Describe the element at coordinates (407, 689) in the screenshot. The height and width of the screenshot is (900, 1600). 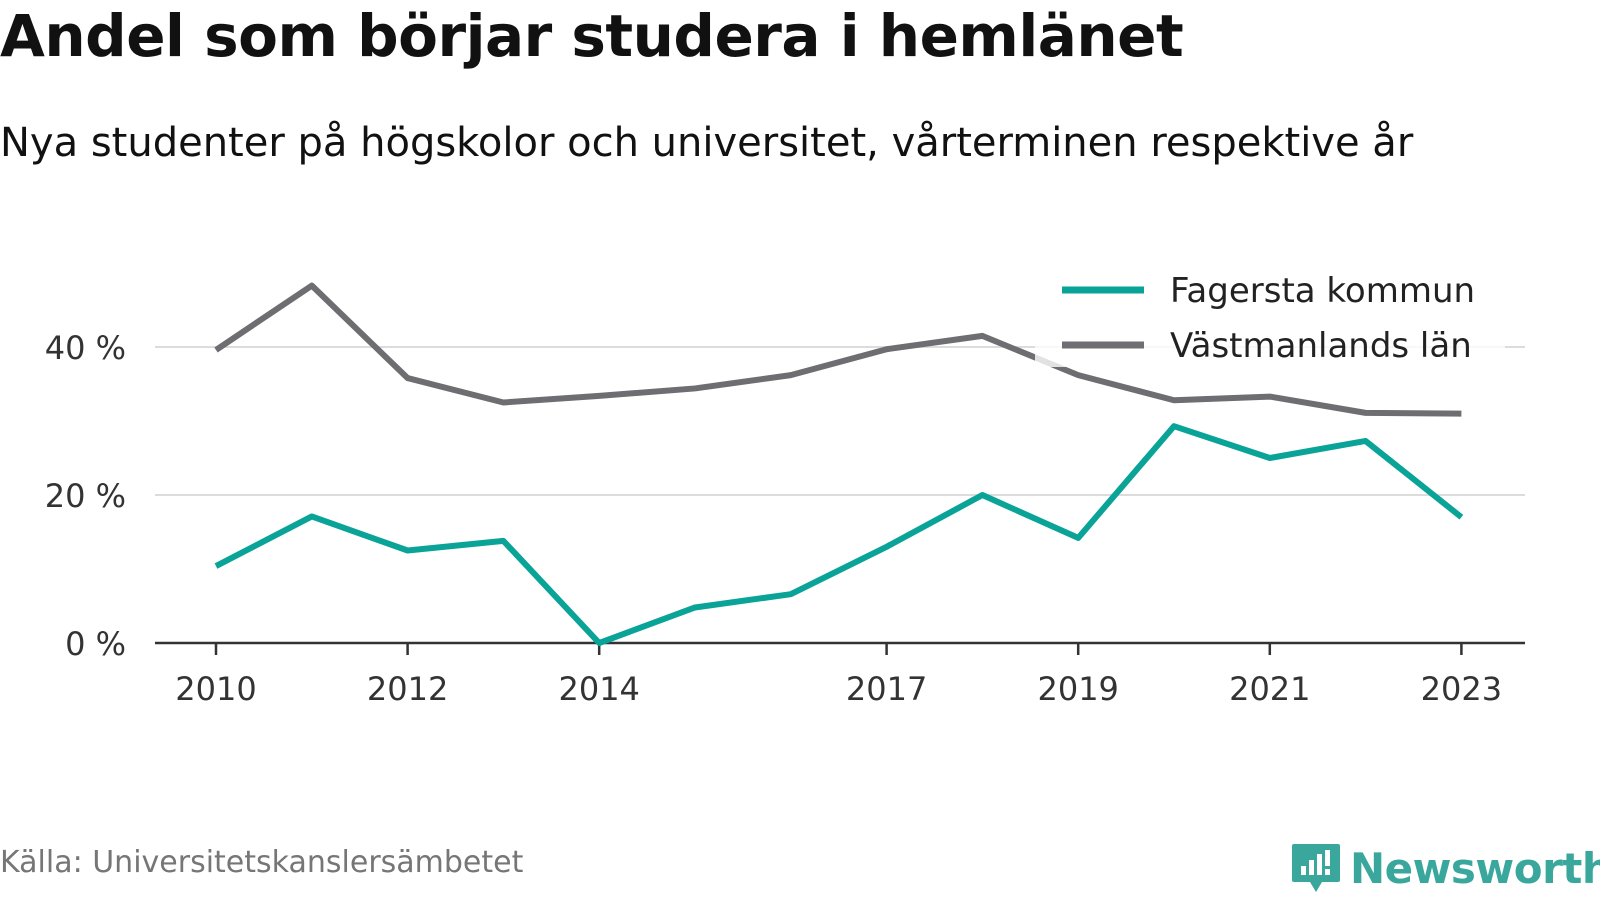
I see `x-tick-label: 2012` at that location.